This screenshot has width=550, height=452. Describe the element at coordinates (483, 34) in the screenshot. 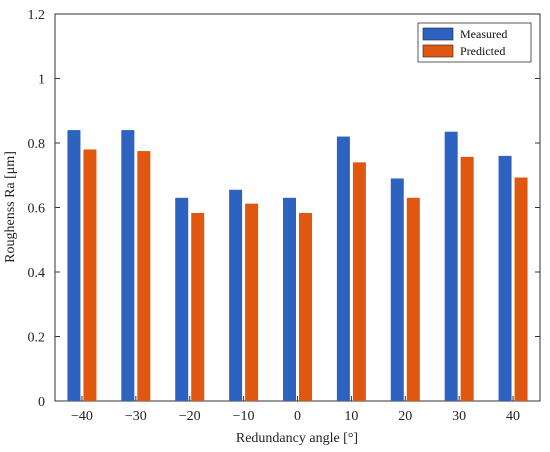

I see `legend-label-measured: Measured` at that location.